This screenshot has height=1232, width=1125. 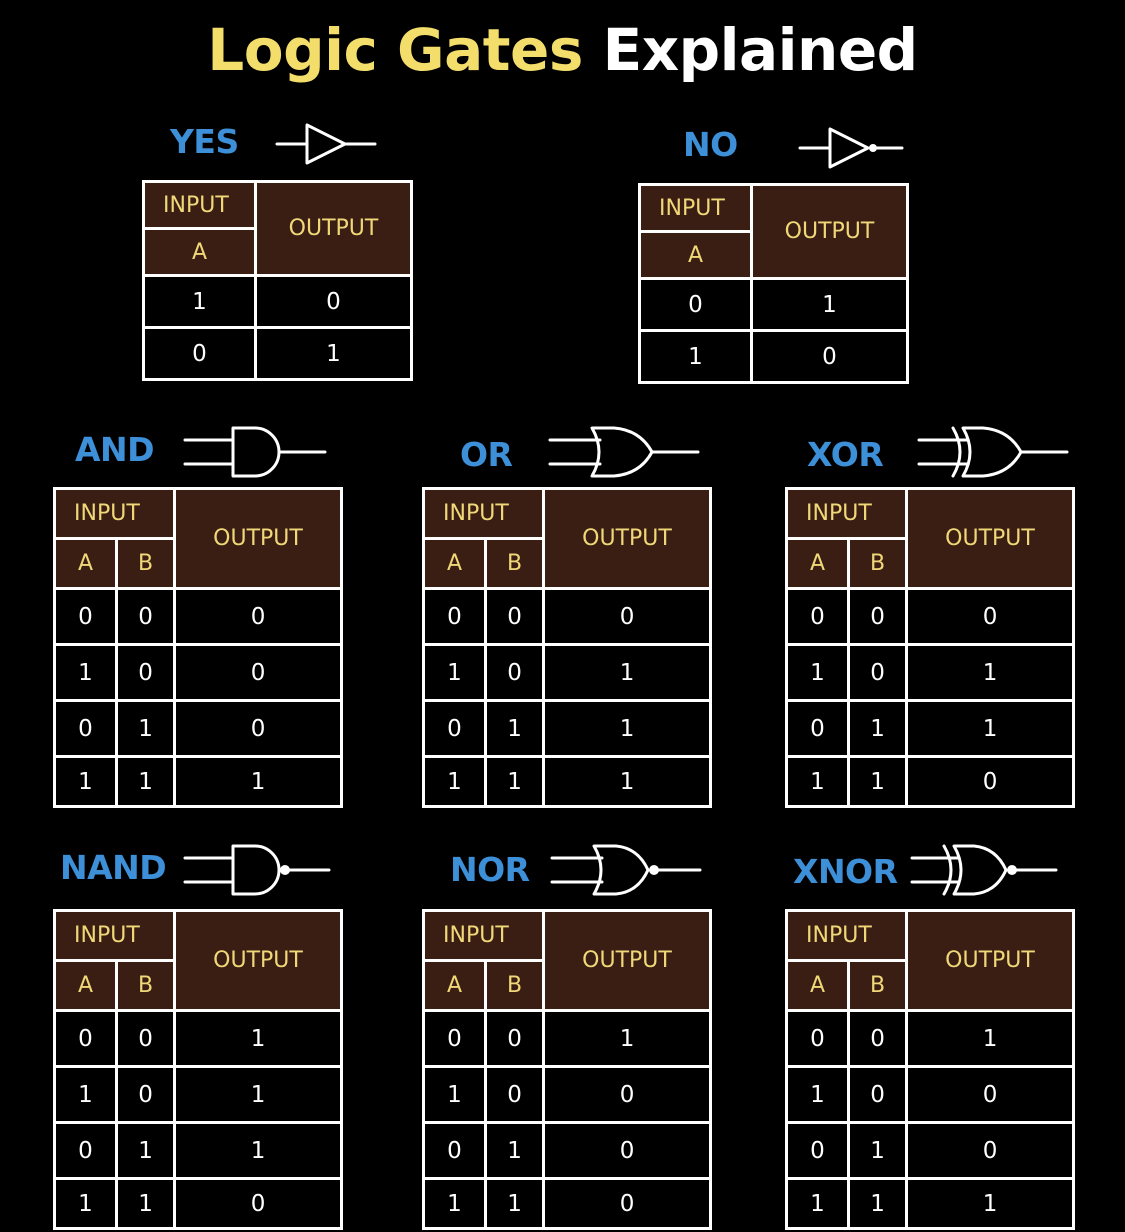 I want to click on table-row: 0 1, so click(x=277, y=353).